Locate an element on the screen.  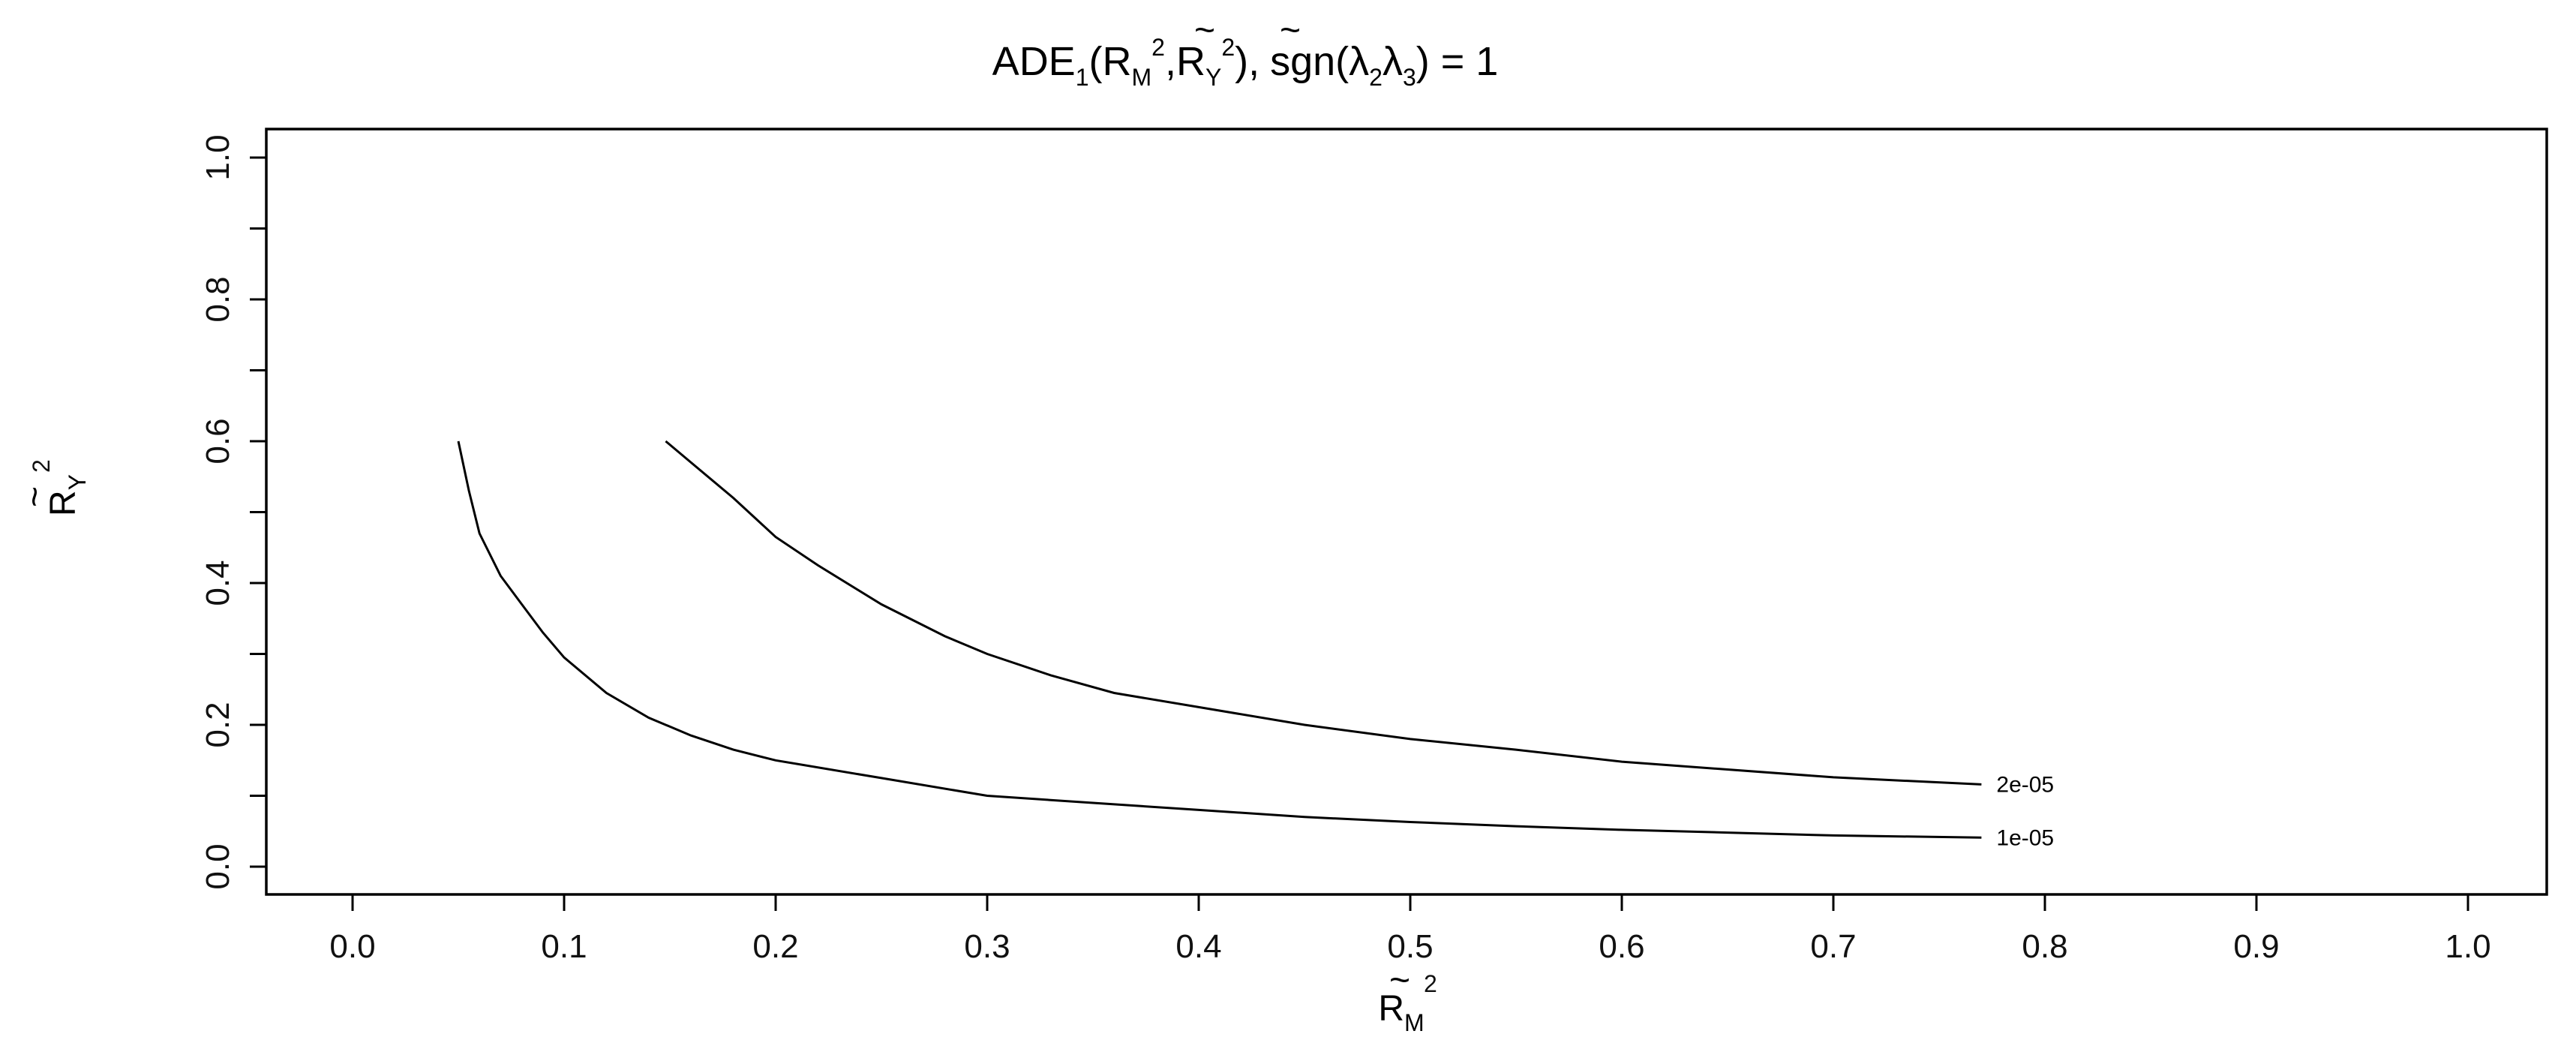
title-tilde-1: ~ is located at coordinates (1204, 30).